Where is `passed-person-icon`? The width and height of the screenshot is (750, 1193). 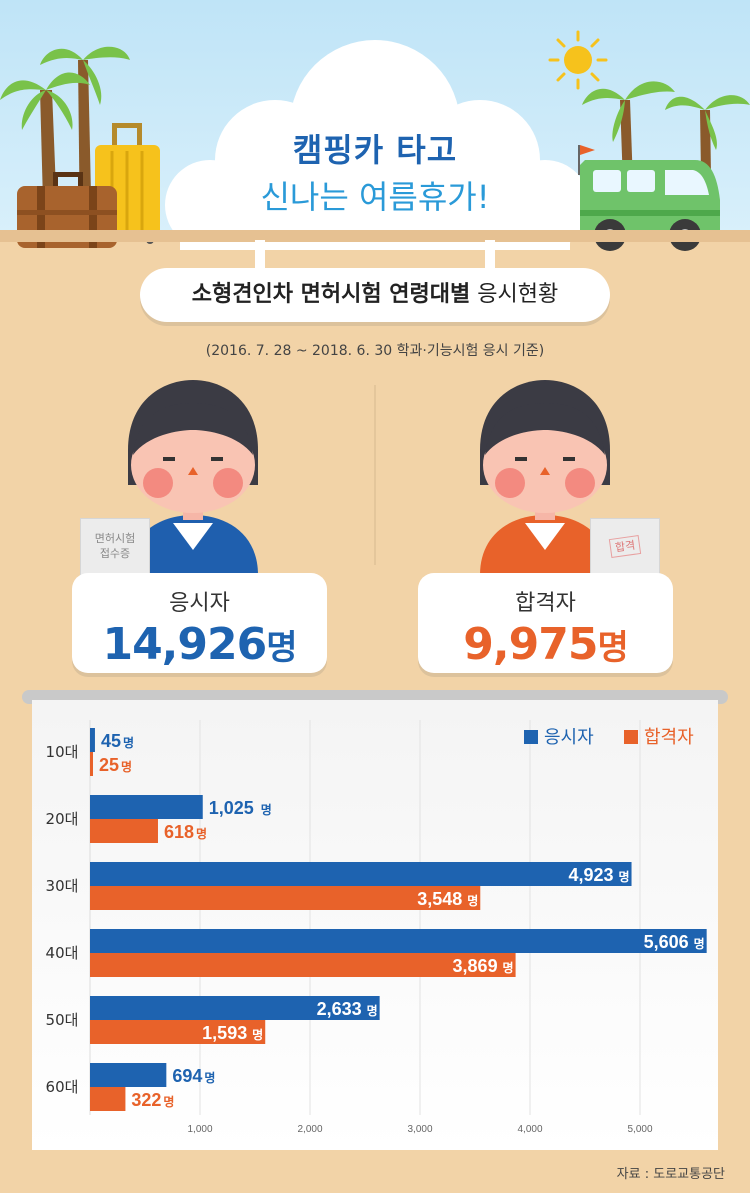 passed-person-icon is located at coordinates (545, 477).